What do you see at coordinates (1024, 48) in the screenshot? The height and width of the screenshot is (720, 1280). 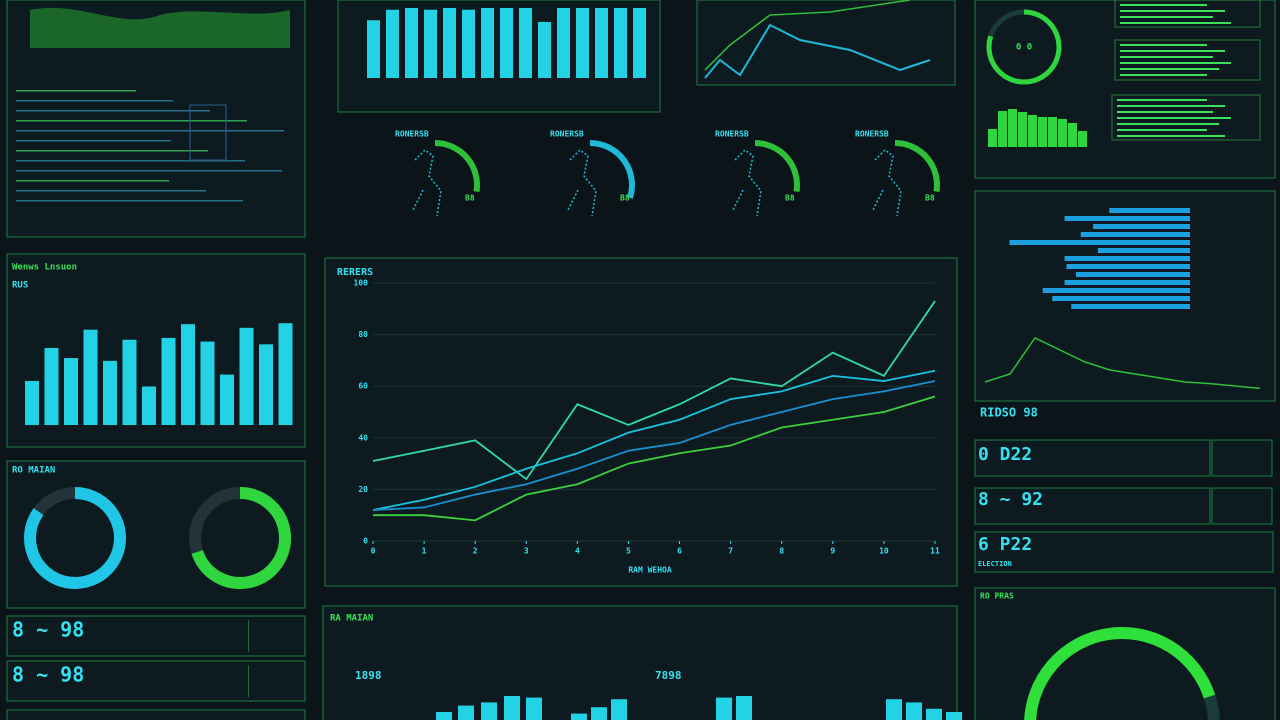 I see `label: 0 0` at bounding box center [1024, 48].